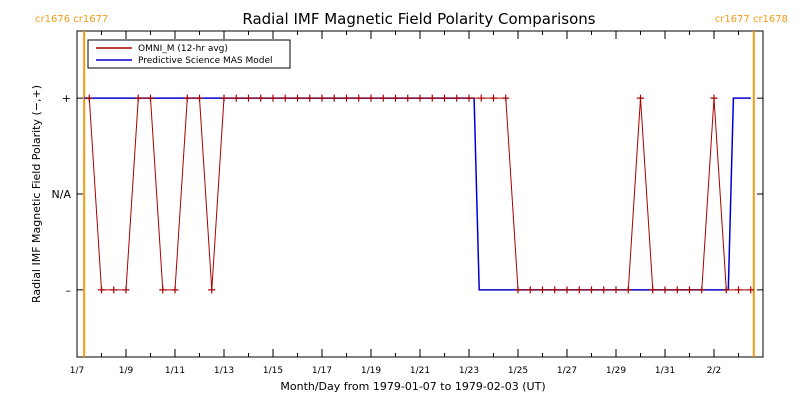 The image size is (800, 400). I want to click on x-tick-label-1: 1/9, so click(126, 371).